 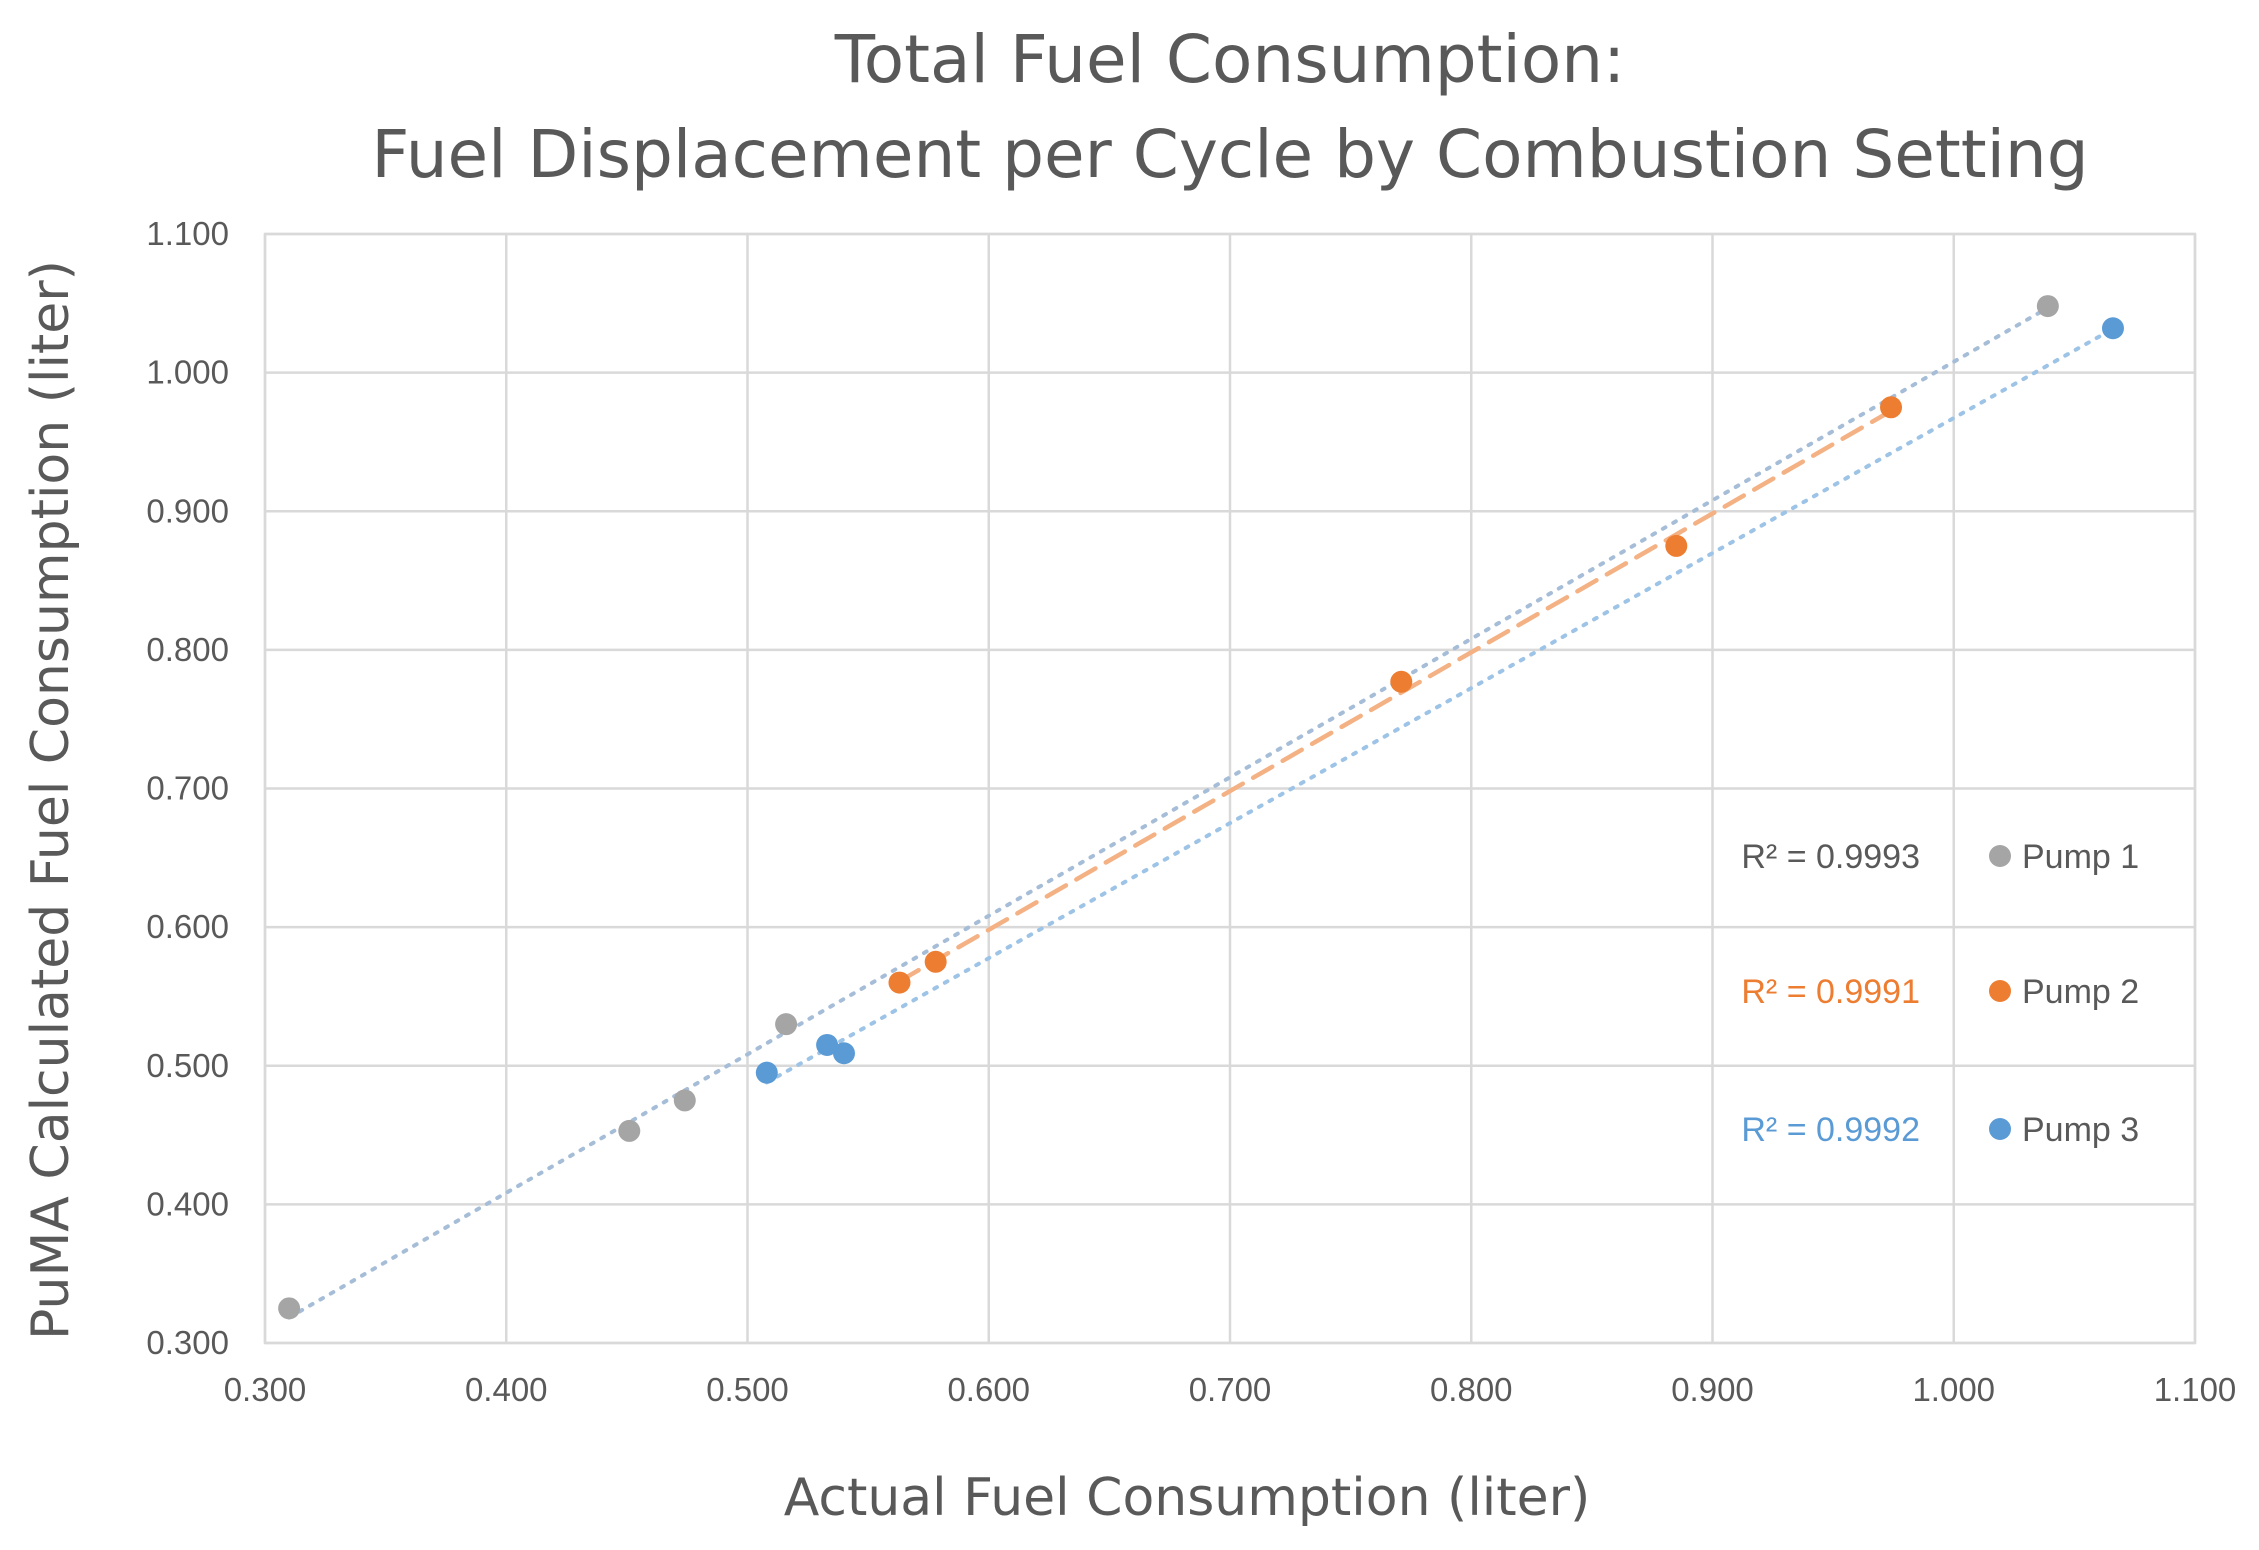 I want to click on y-tick-label: 0.900, so click(x=187, y=510).